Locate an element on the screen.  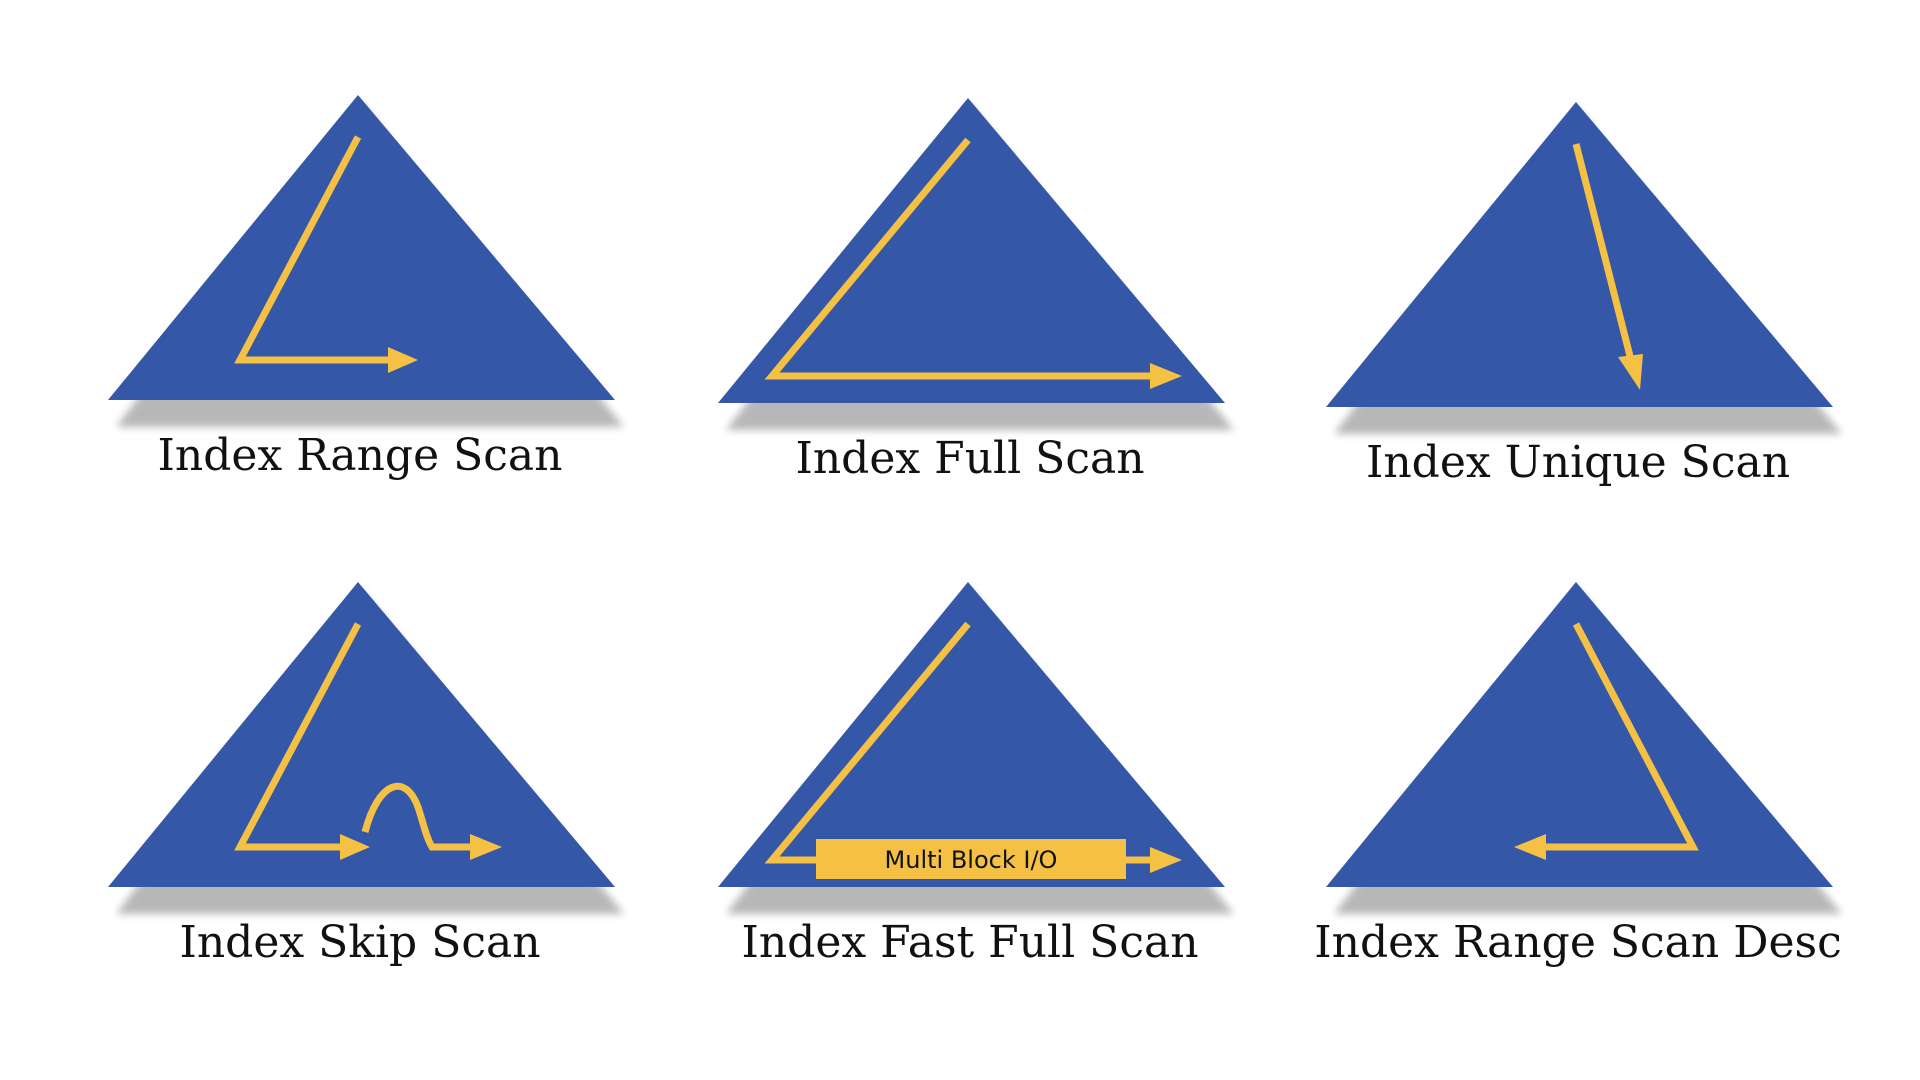
panel-index-unique-scan: Index Unique Scan is located at coordinates (1578, 322).